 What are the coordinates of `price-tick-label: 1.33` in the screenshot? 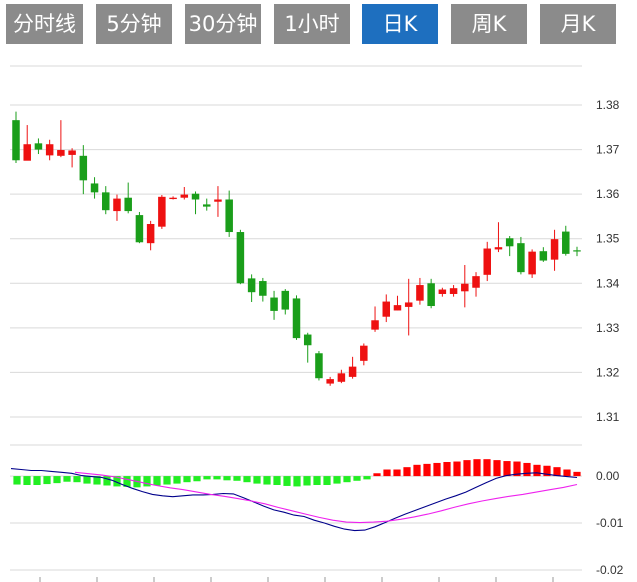 It's located at (608, 328).